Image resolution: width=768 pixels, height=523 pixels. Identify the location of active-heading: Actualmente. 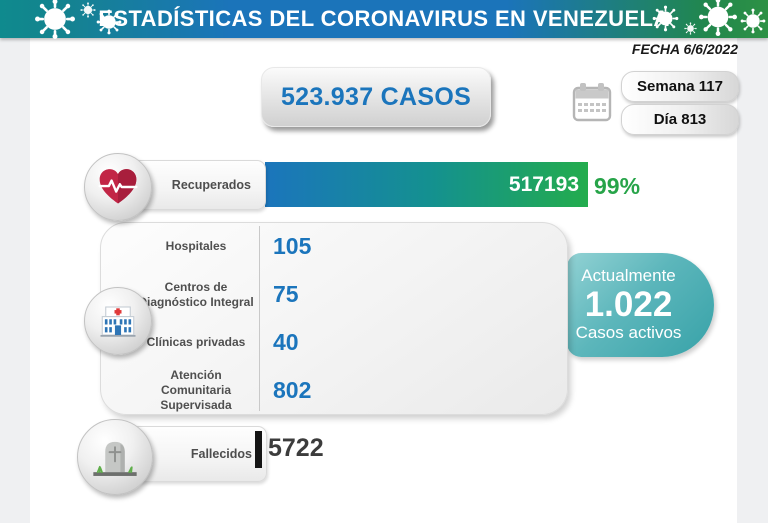
(628, 276).